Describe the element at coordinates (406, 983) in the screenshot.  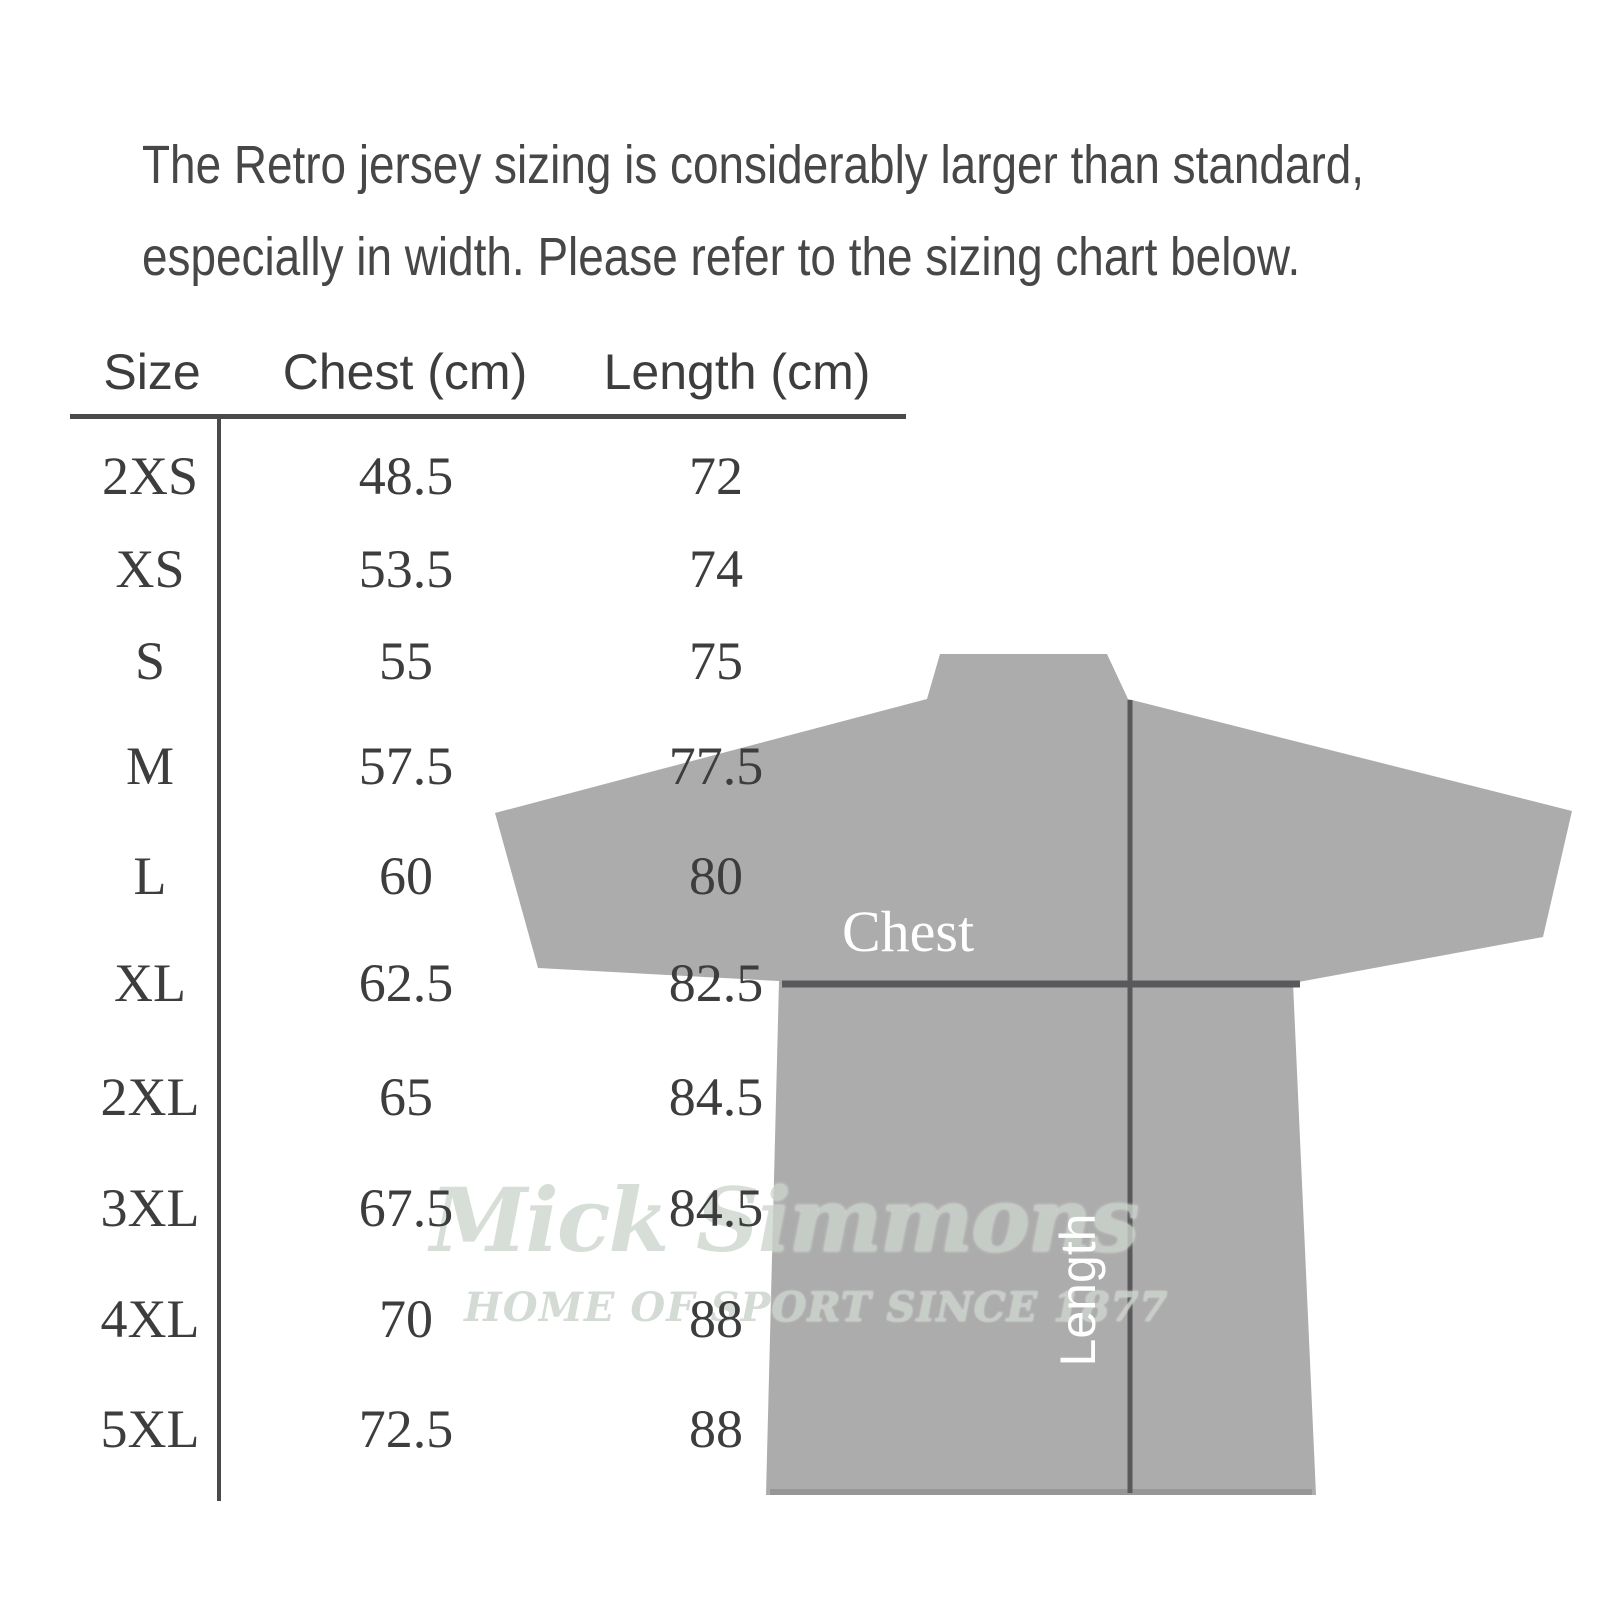
I see `chest-cell: 62.5` at that location.